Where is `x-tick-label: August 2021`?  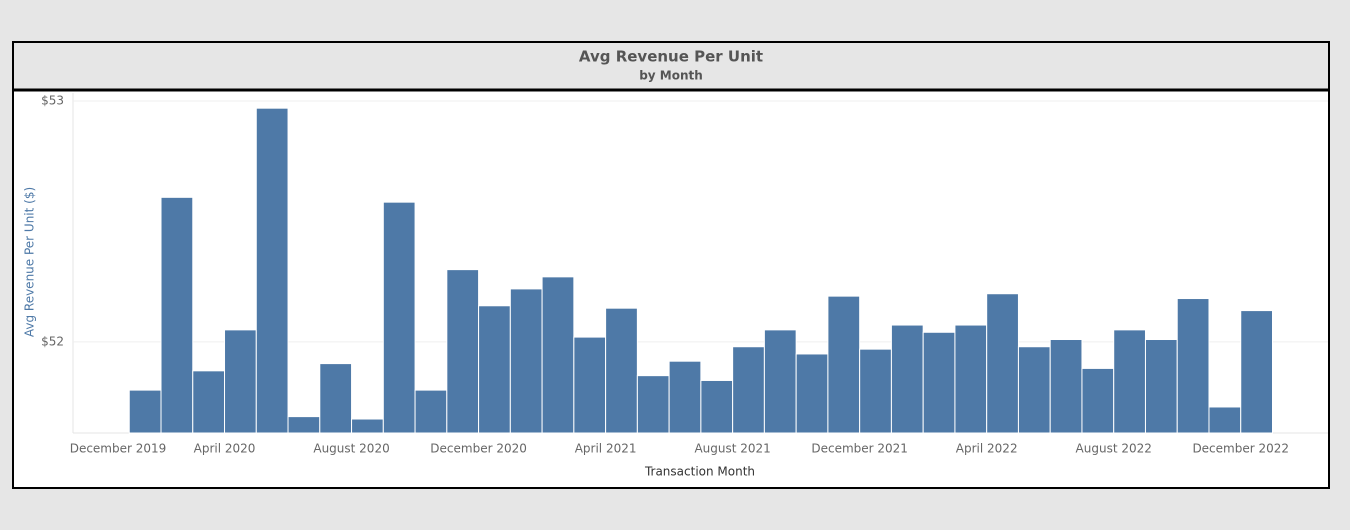 x-tick-label: August 2021 is located at coordinates (732, 449).